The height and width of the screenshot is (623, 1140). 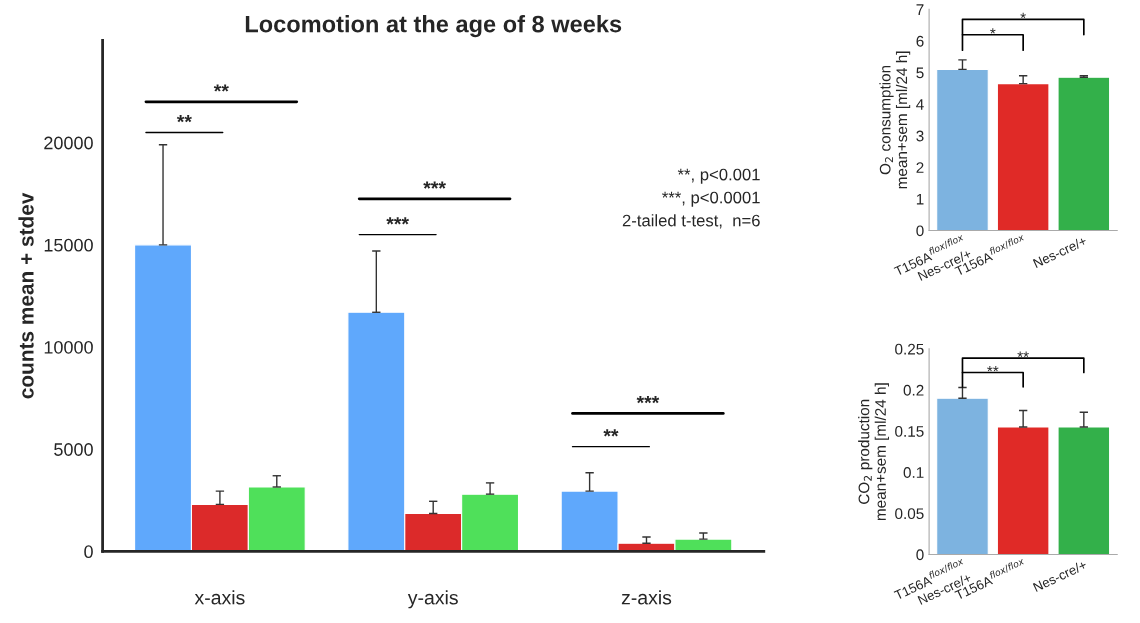 I want to click on y-tick-label: 7, so click(x=920, y=9).